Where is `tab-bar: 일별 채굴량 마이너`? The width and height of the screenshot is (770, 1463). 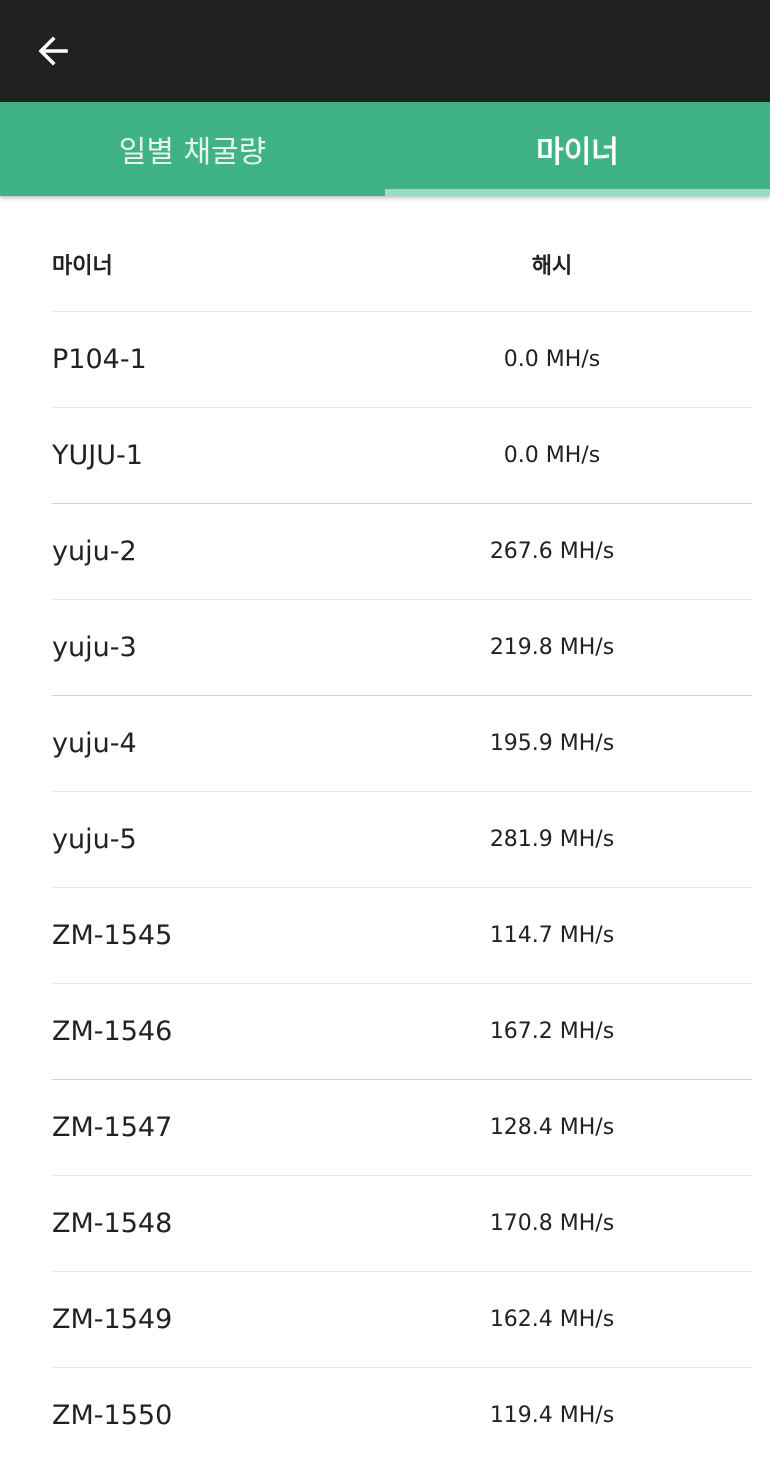
tab-bar: 일별 채굴량 마이너 is located at coordinates (385, 149).